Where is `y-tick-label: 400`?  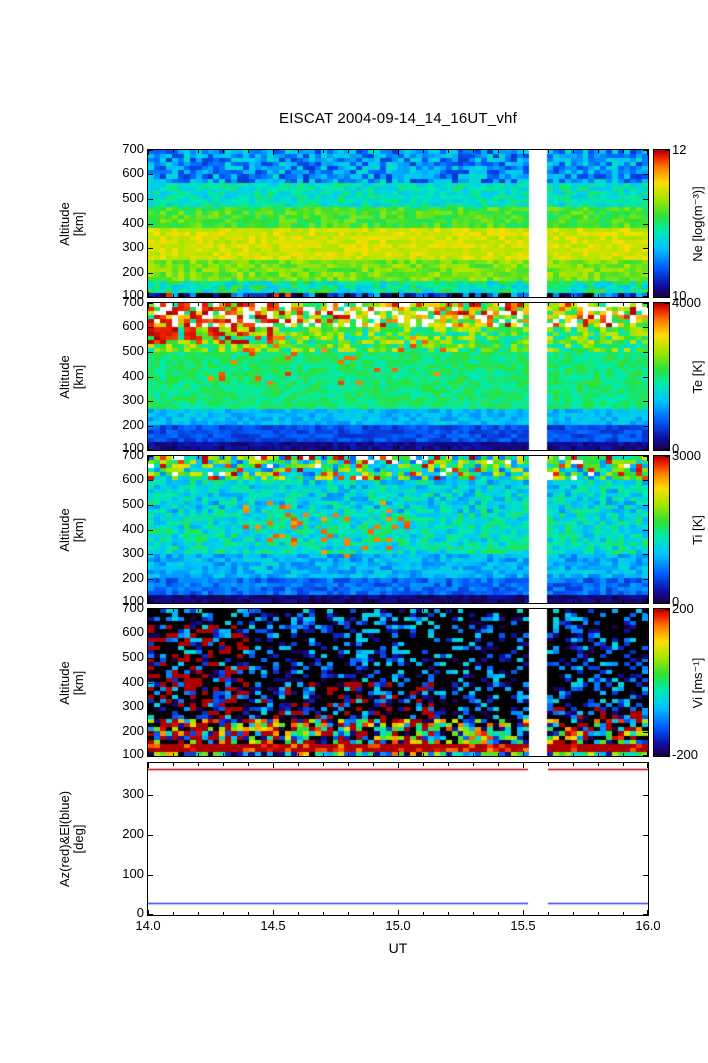
y-tick-label: 400 is located at coordinates (133, 222).